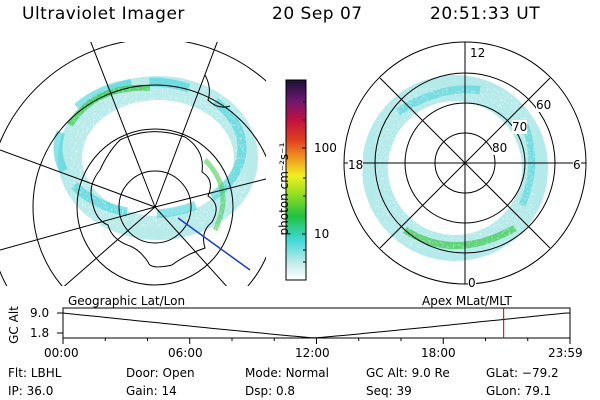  What do you see at coordinates (389, 391) in the screenshot?
I see `info-seq: Seq: 39` at bounding box center [389, 391].